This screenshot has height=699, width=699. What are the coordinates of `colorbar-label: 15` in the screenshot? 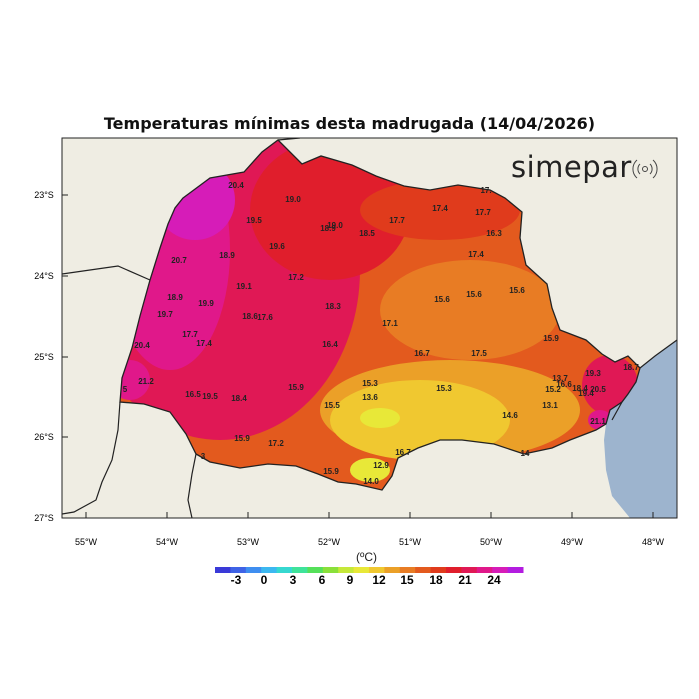 It's located at (407, 580).